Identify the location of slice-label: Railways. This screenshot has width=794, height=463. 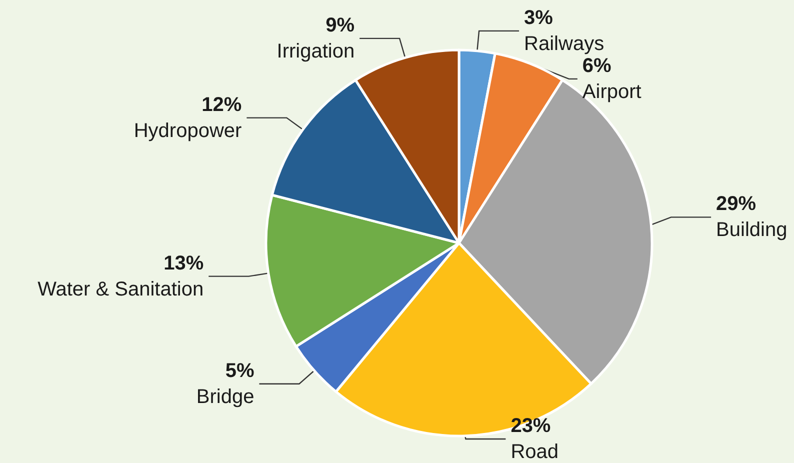
(564, 43).